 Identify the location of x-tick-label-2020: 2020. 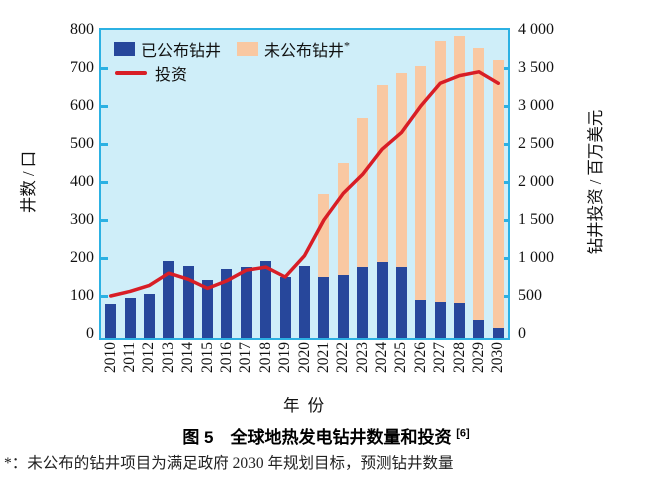
(304, 357).